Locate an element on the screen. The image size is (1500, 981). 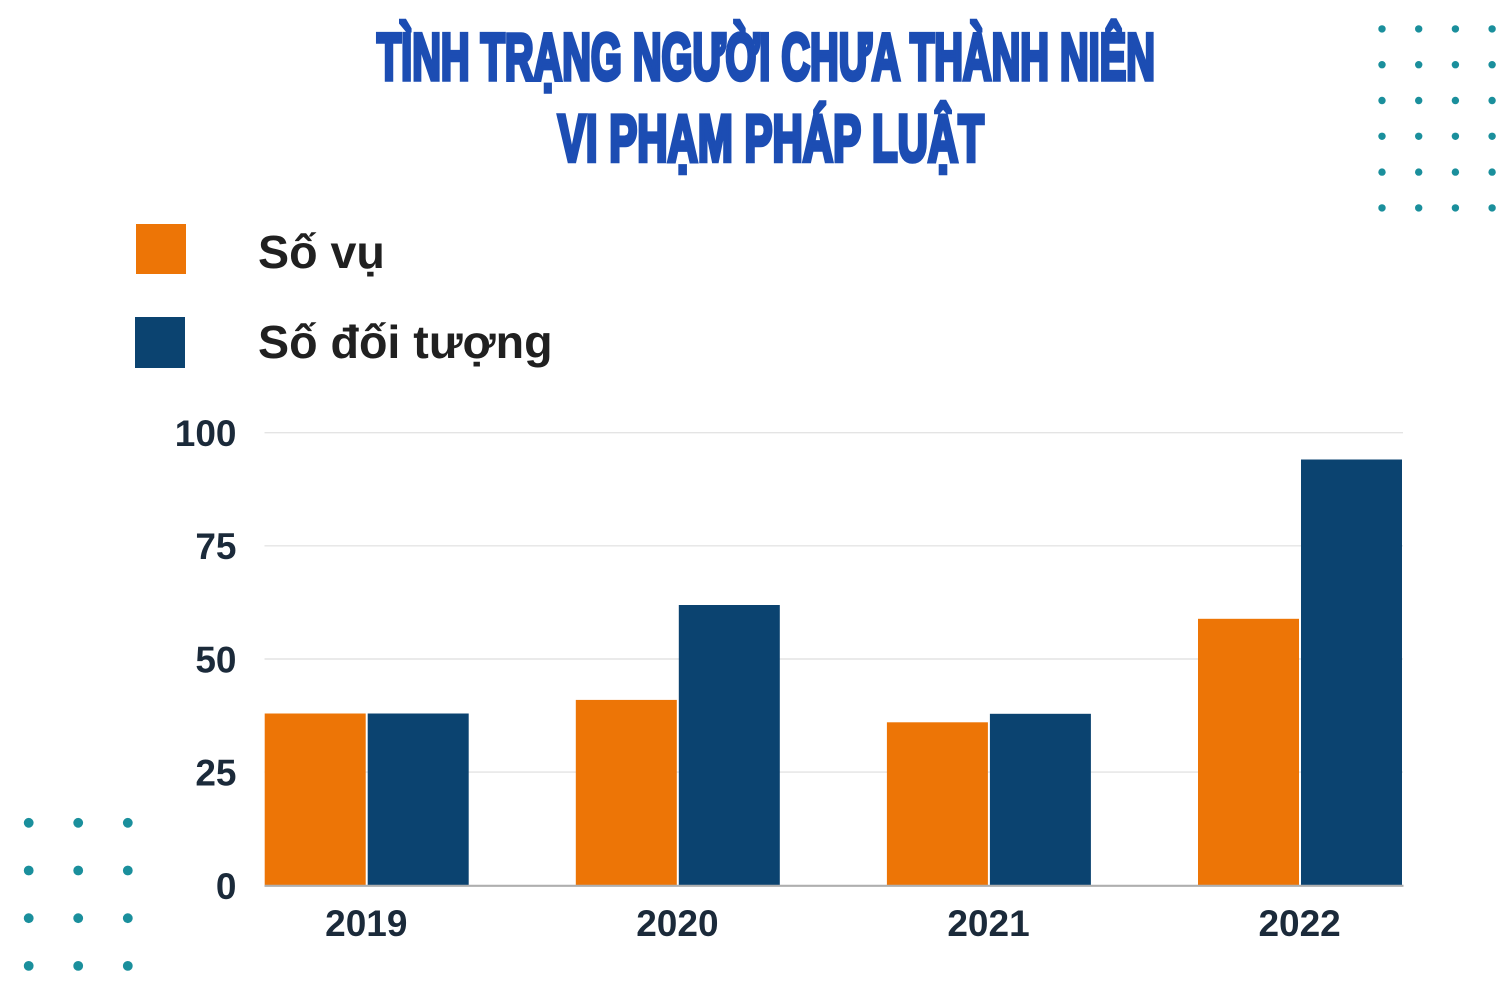
svg-text: 2020 is located at coordinates (677, 923).